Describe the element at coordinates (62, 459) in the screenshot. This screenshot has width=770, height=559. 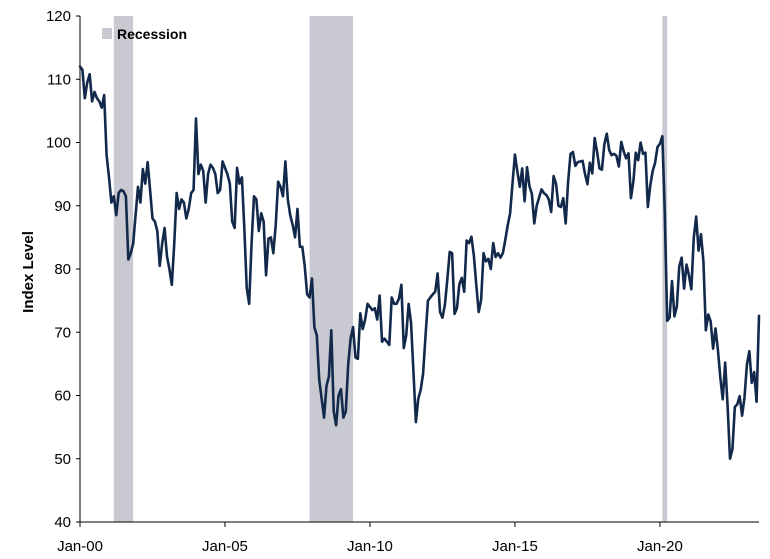
I see `y-tick-label: 50` at that location.